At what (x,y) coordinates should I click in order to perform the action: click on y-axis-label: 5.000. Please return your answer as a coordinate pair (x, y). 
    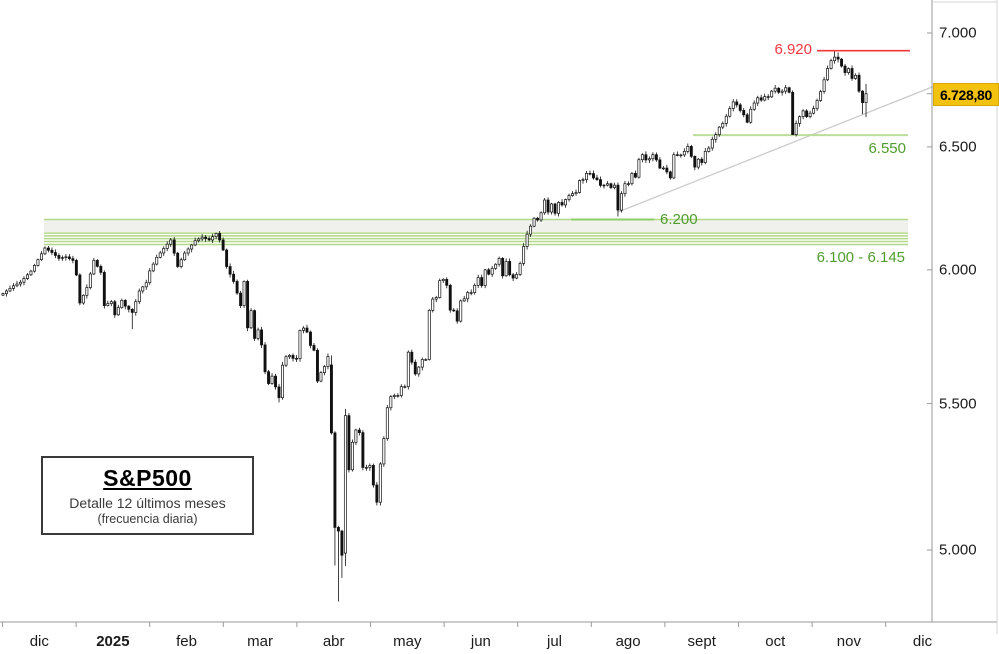
    Looking at the image, I should click on (958, 550).